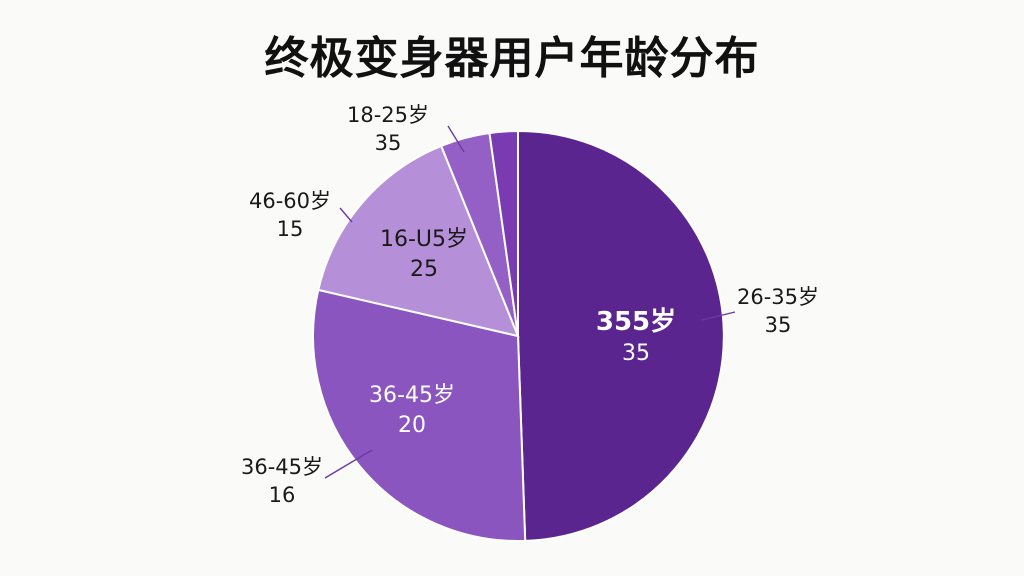 Image resolution: width=1024 pixels, height=576 pixels. I want to click on inner-label-value-0: 35, so click(636, 353).